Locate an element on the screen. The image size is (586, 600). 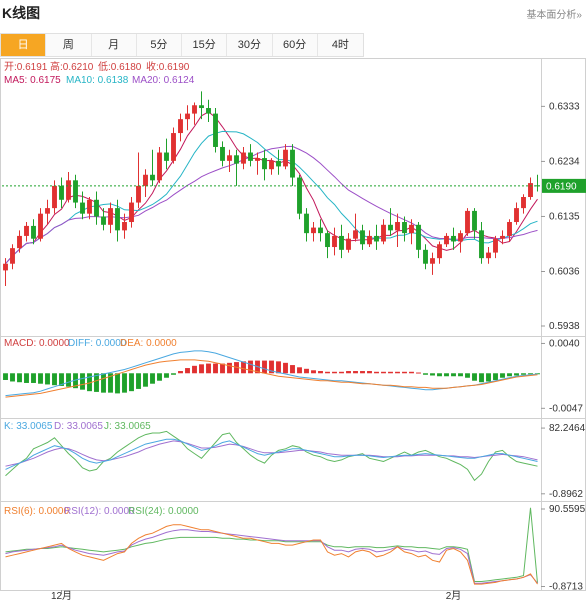
last-price-badge is located at coordinates (564, 185).